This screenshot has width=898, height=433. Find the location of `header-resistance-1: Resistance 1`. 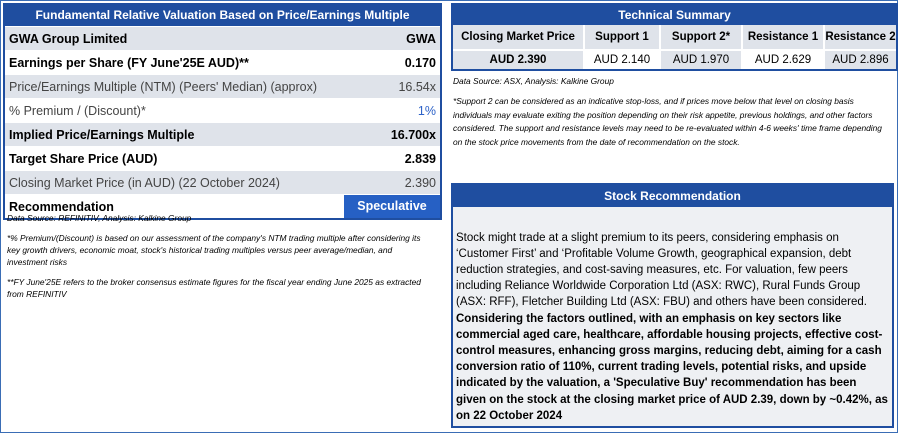

header-resistance-1: Resistance 1 is located at coordinates (784, 37).